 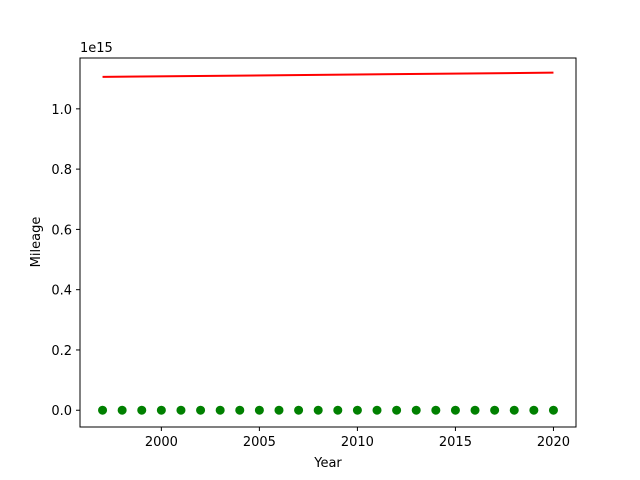 What do you see at coordinates (259, 442) in the screenshot?
I see `x-tick-label: 2005` at bounding box center [259, 442].